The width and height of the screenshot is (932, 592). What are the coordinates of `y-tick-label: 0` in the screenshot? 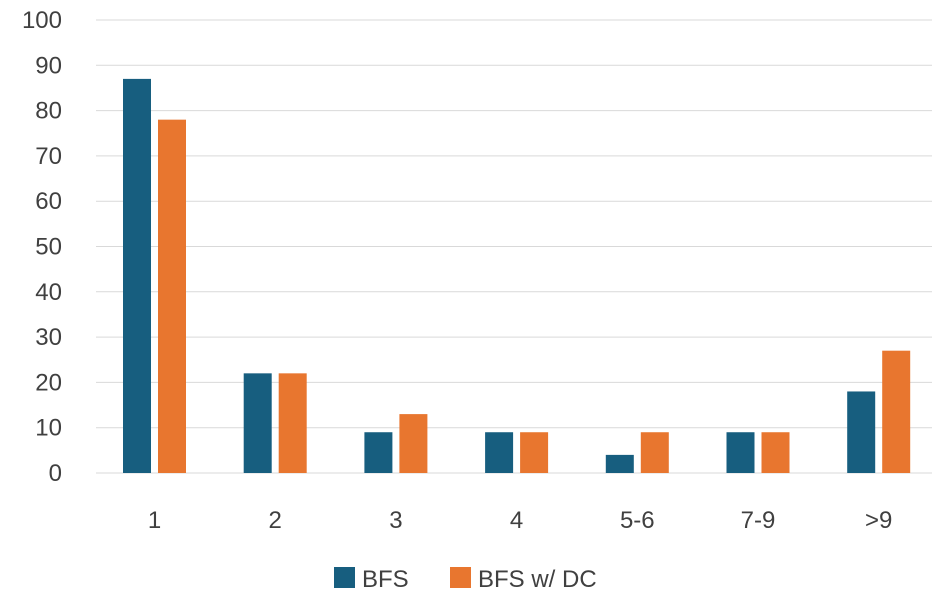 It's located at (55, 473).